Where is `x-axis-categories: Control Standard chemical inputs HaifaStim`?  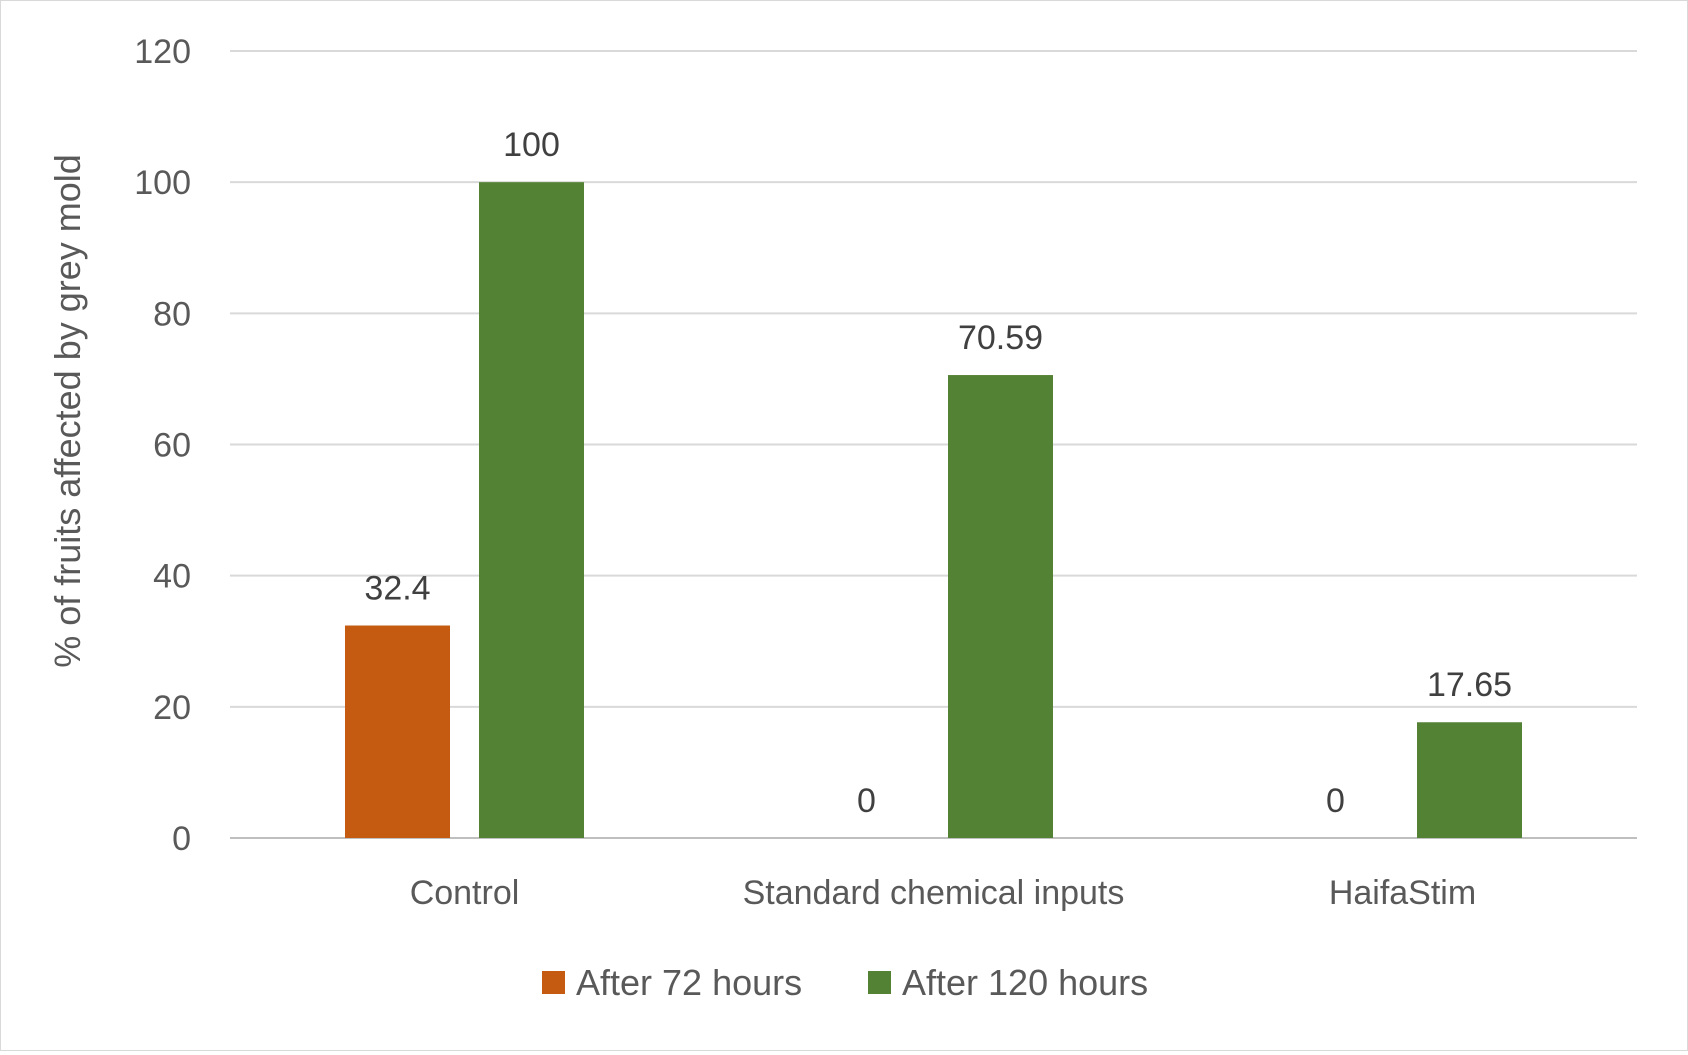
x-axis-categories: Control Standard chemical inputs HaifaStim is located at coordinates (943, 893).